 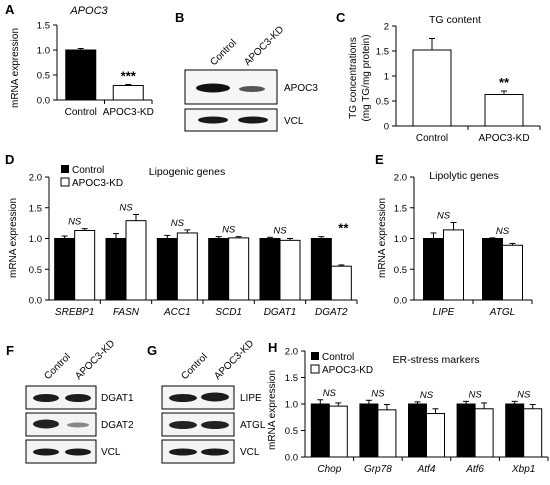 I want to click on annotation-d-1: NS, so click(x=126, y=208).